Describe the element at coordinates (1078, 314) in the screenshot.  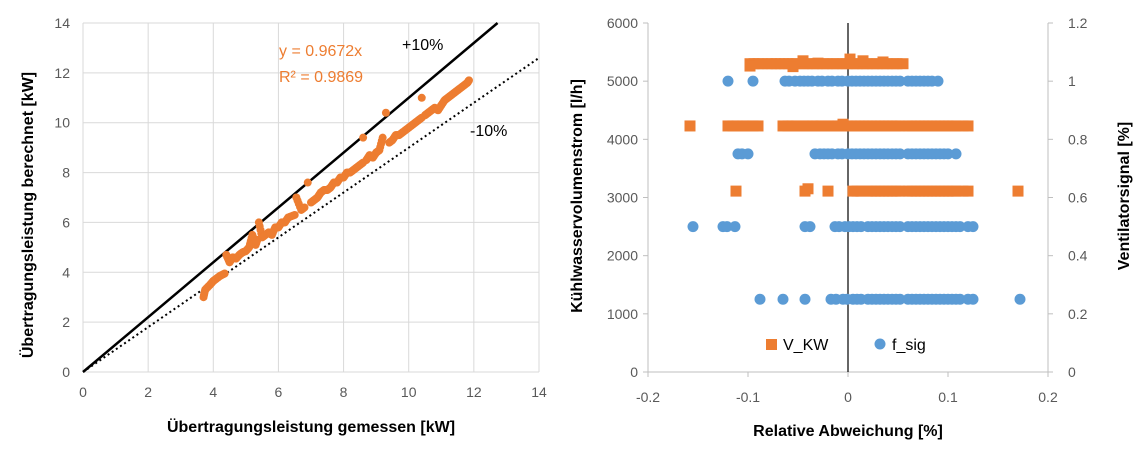
I see `right-y2-tick-label: 0.2` at that location.